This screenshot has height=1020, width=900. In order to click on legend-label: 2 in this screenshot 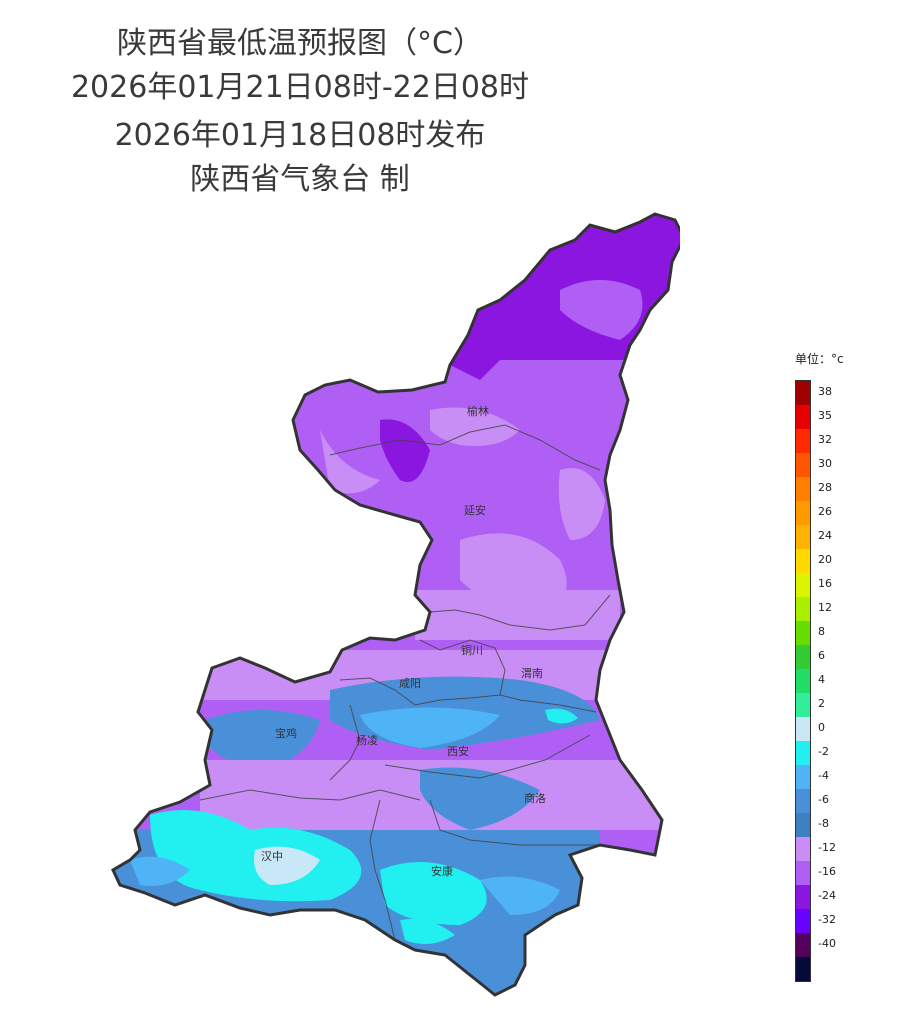, I will do `click(821, 703)`.